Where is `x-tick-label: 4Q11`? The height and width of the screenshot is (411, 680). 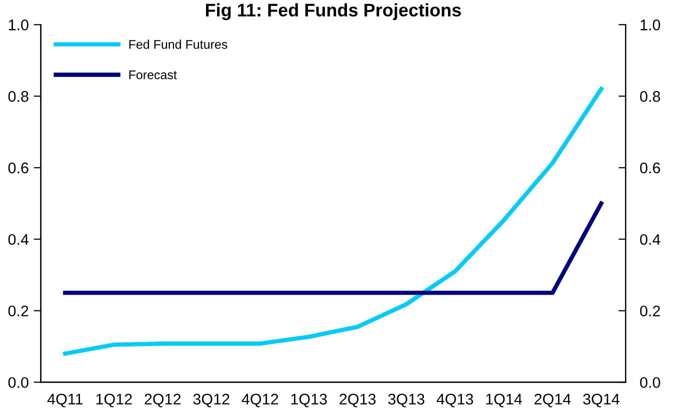
x-tick-label: 4Q11 is located at coordinates (65, 401).